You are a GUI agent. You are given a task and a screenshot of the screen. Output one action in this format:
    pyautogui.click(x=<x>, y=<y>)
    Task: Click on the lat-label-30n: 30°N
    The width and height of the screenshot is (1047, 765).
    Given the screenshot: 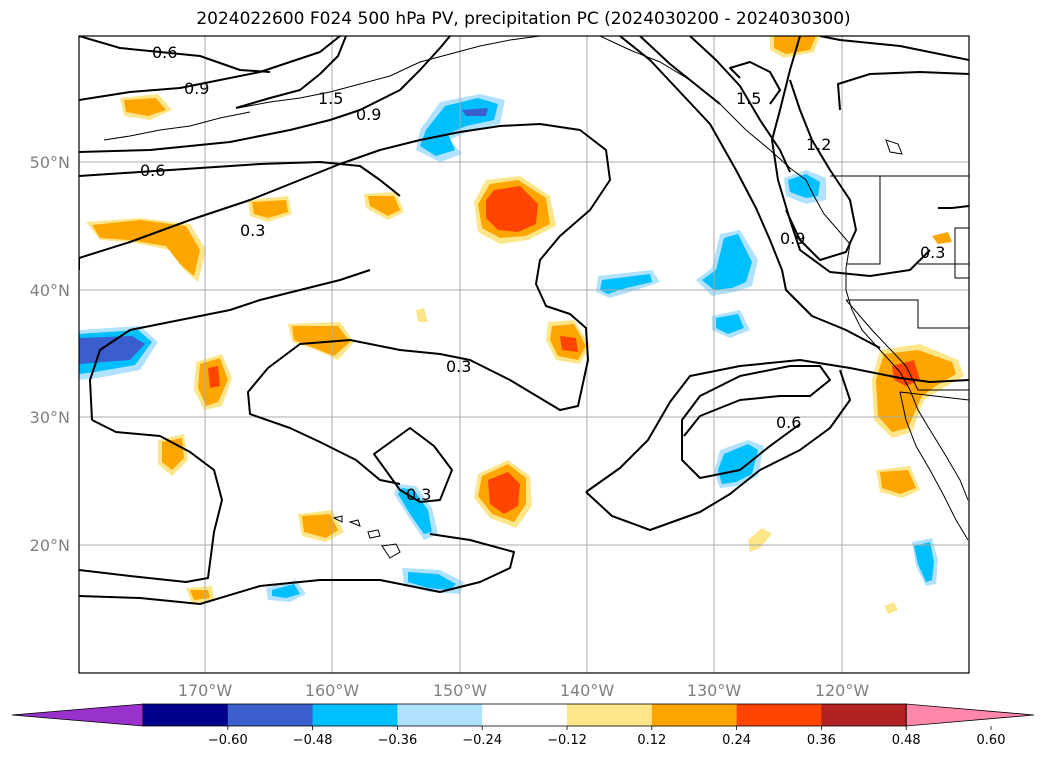 What is the action you would take?
    pyautogui.click(x=50, y=417)
    